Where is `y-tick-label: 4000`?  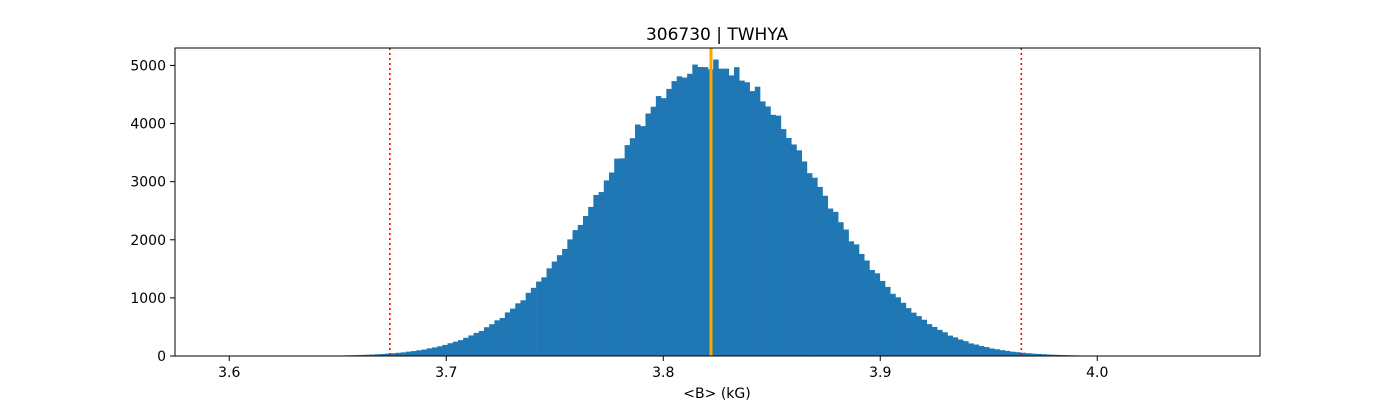
y-tick-label: 4000 is located at coordinates (148, 125).